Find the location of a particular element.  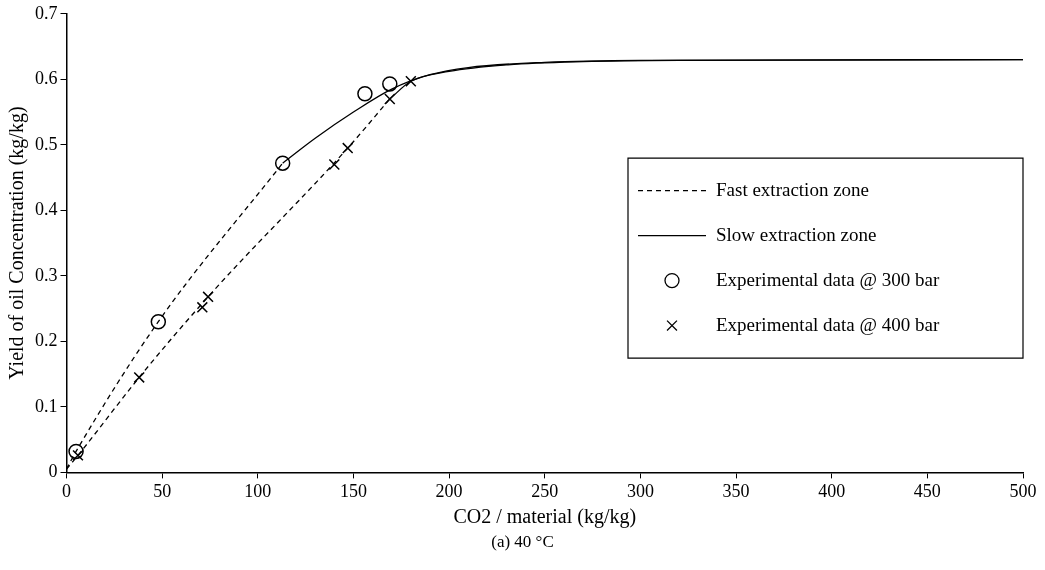

x-tick-label: 400 is located at coordinates (832, 490).